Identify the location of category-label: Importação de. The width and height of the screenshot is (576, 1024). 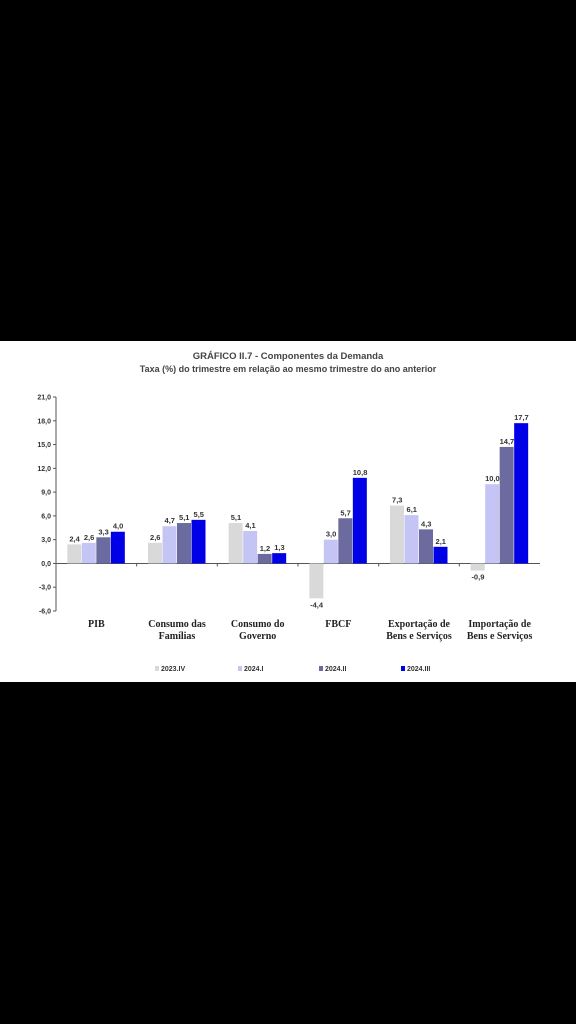
(499, 624).